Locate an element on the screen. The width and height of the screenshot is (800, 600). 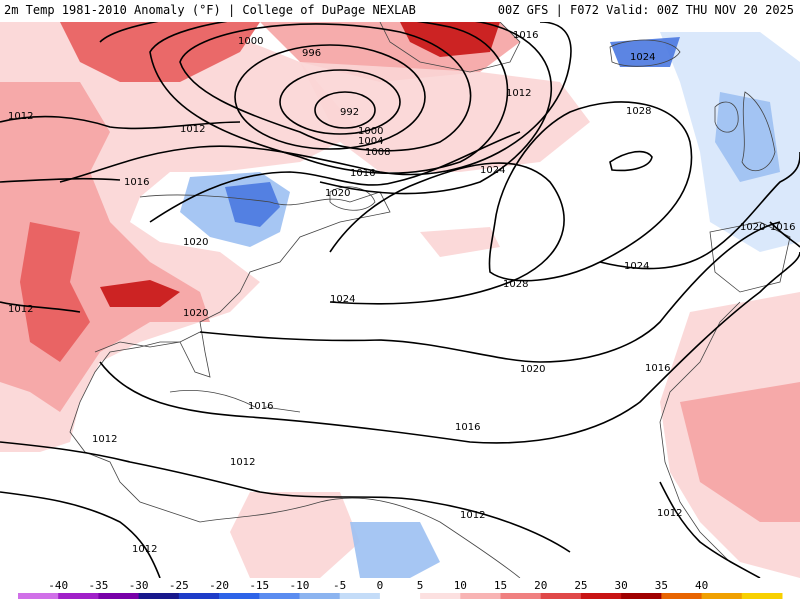
coast-iceland is located at coordinates (645, 53).